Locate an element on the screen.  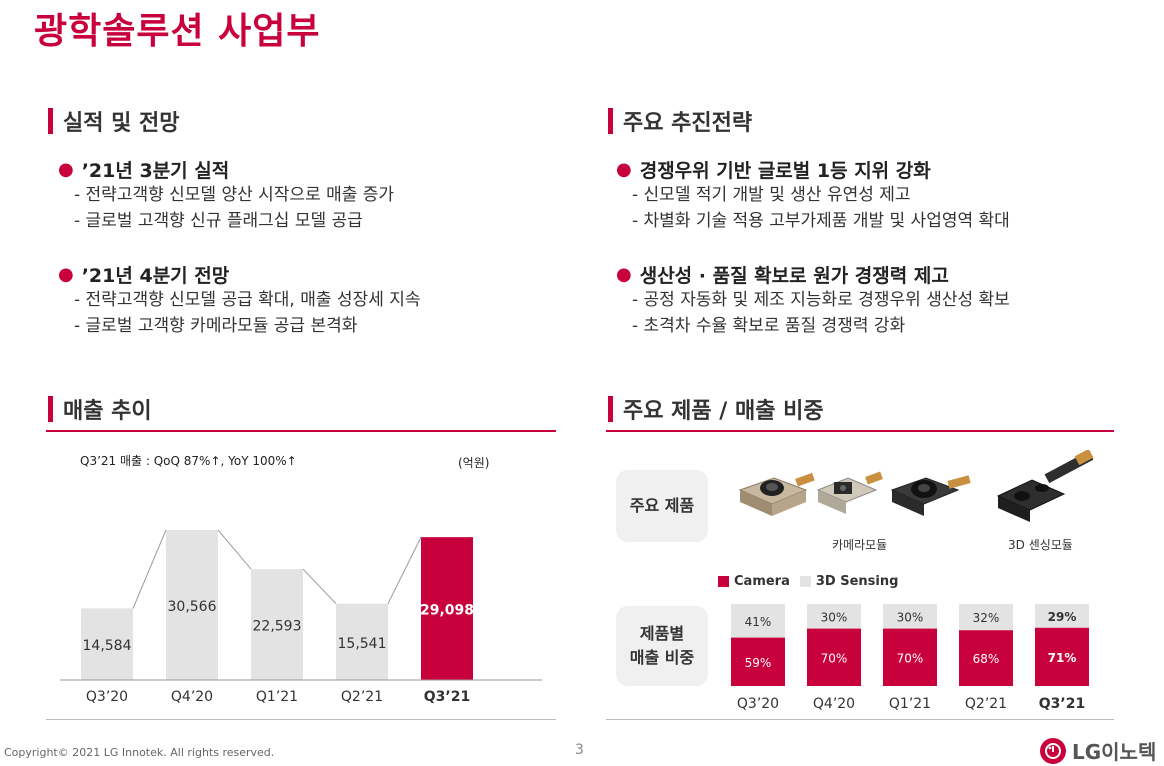
share-3d-sensing-label: 29% is located at coordinates (1062, 617).